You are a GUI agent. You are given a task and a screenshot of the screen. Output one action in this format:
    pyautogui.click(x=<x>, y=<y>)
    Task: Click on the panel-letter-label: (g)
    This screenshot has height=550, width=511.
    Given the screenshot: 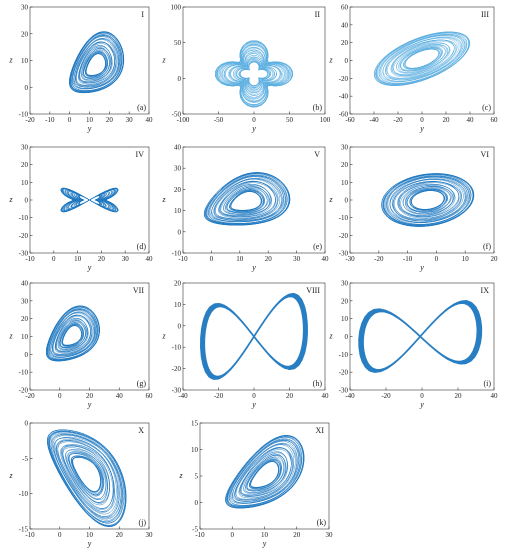 What is the action you would take?
    pyautogui.click(x=142, y=383)
    